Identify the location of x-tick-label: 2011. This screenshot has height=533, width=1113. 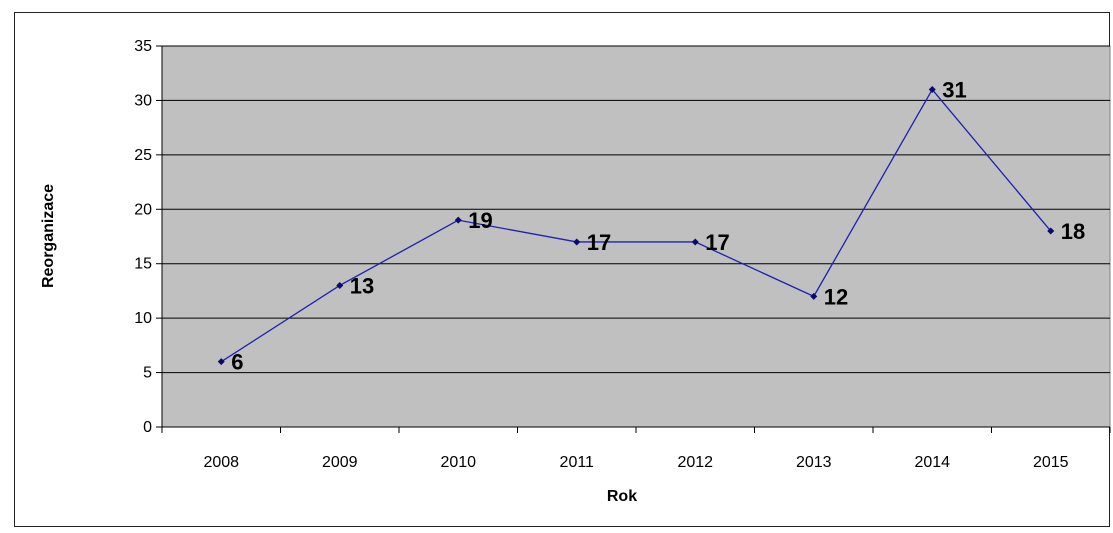
(577, 462).